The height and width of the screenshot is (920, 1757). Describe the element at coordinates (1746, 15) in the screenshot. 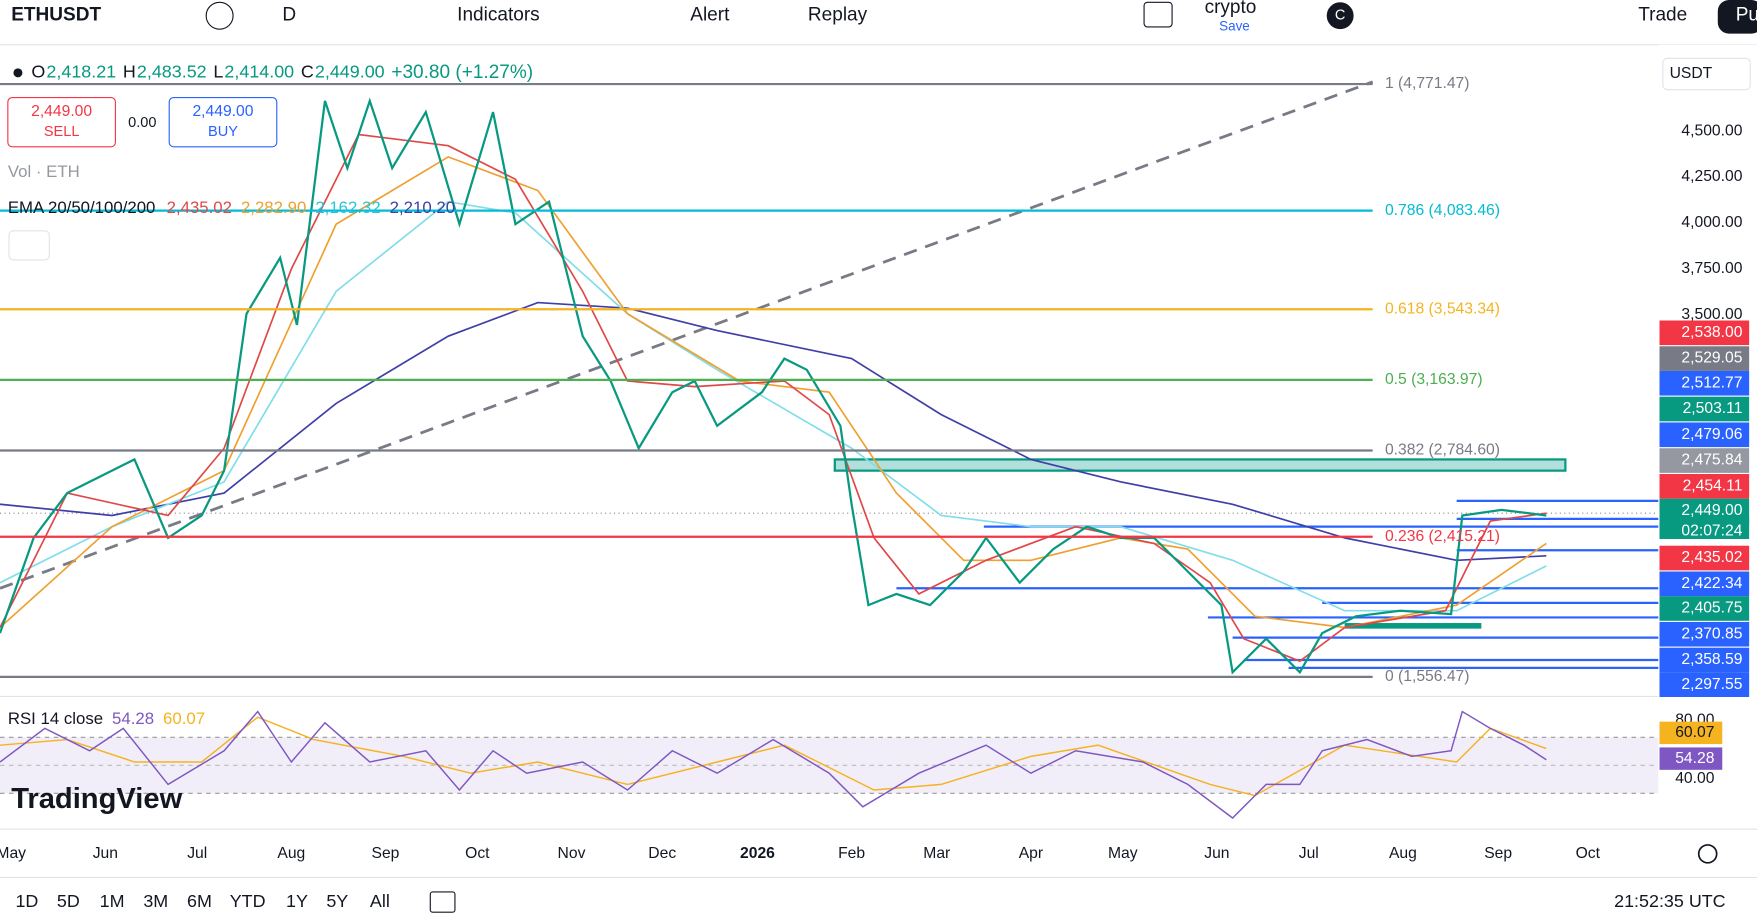

I see `publish: Pu` at that location.